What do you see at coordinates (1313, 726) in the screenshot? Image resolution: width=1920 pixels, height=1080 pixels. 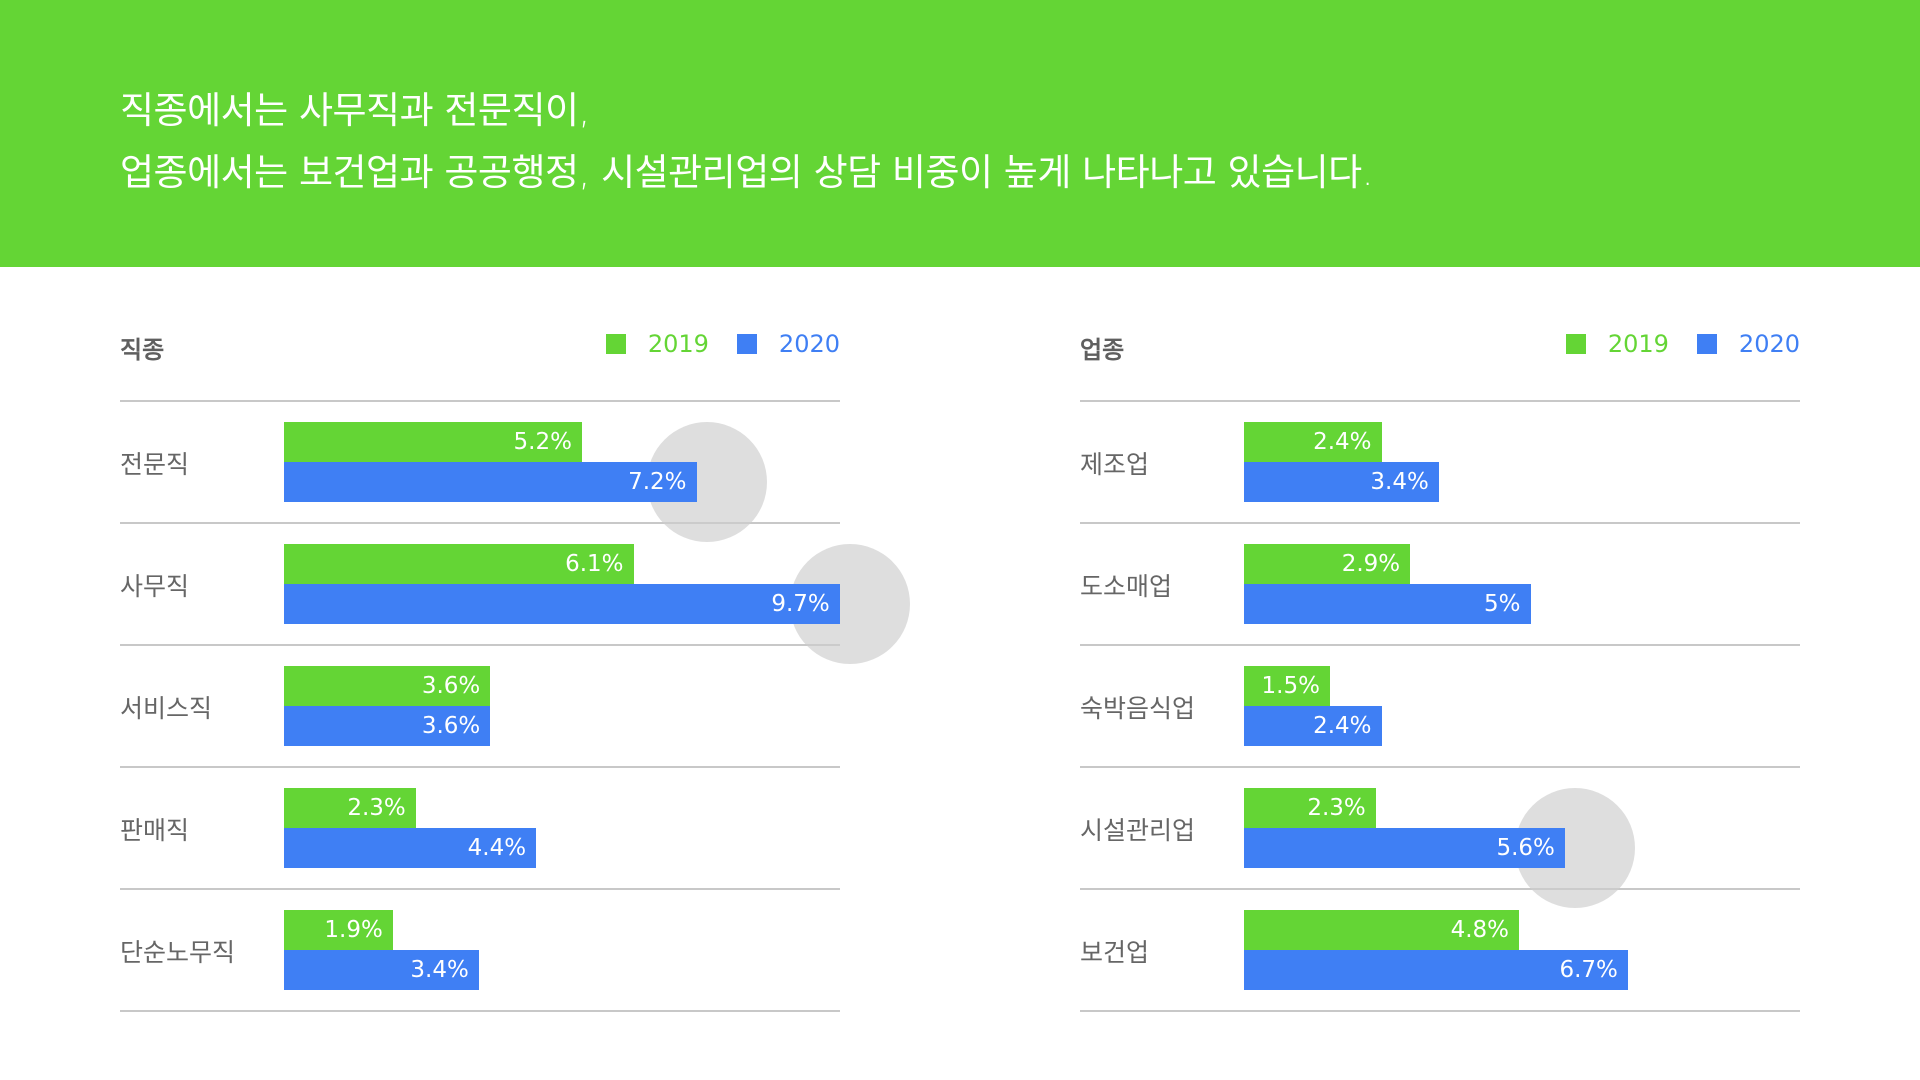 I see `bar-2020: 2.4%` at bounding box center [1313, 726].